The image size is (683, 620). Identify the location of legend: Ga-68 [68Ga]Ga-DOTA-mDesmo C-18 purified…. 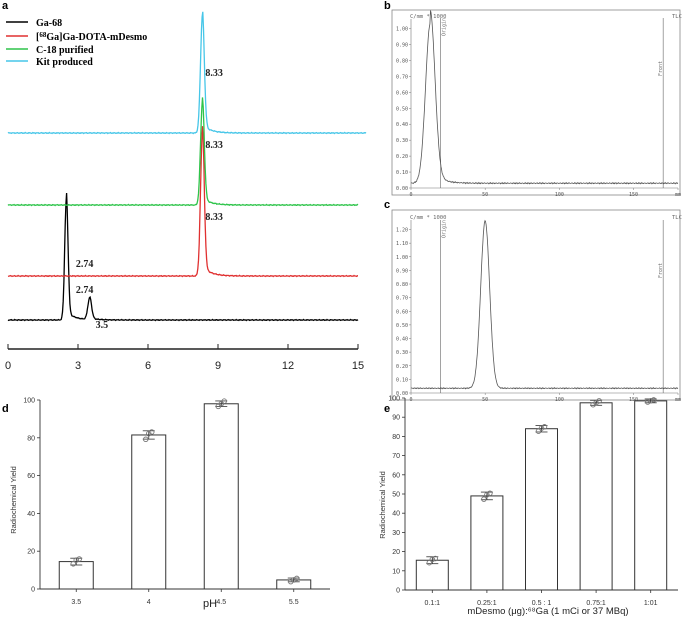
(76, 43).